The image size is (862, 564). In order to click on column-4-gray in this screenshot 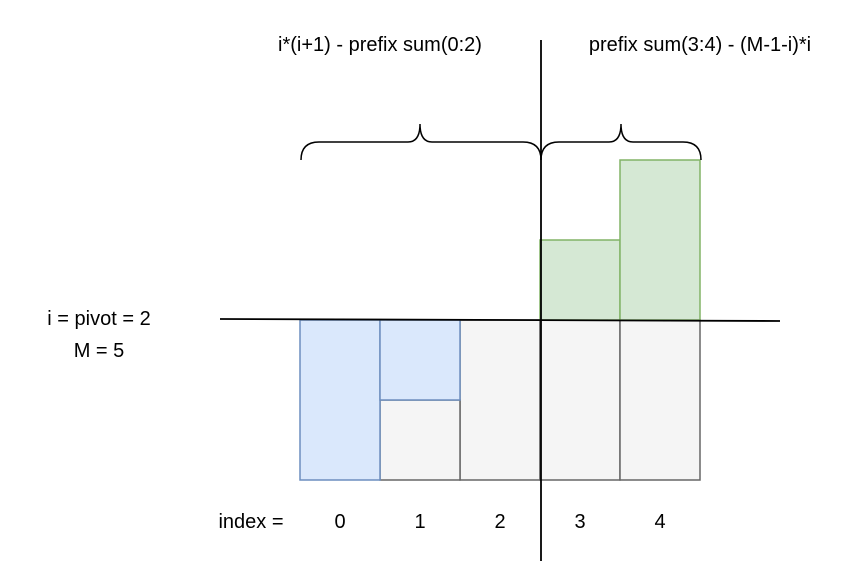, I will do `click(660, 400)`.